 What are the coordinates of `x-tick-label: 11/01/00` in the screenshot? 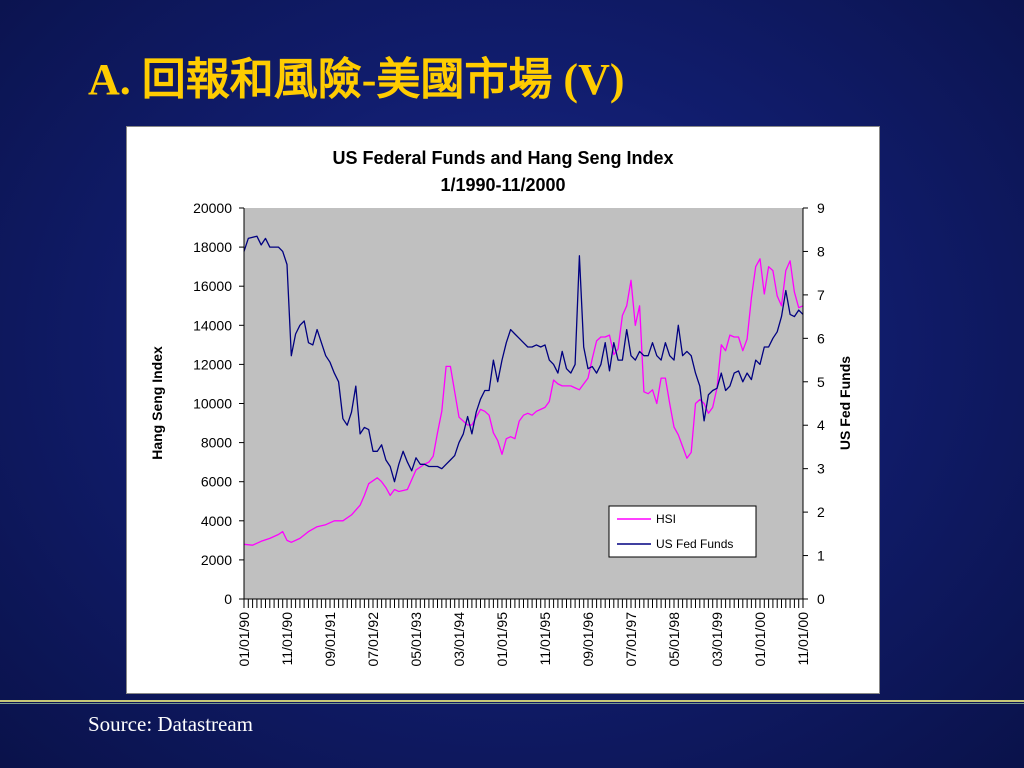 It's located at (803, 639).